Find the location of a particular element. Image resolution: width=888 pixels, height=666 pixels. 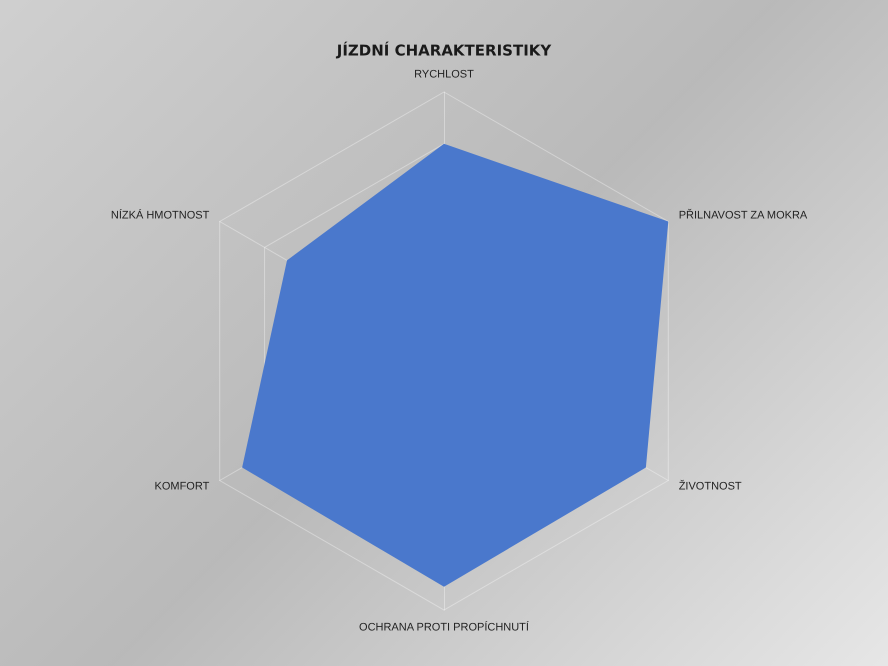

spoke-label: NÍZKÁ HMOTNOST is located at coordinates (160, 215).